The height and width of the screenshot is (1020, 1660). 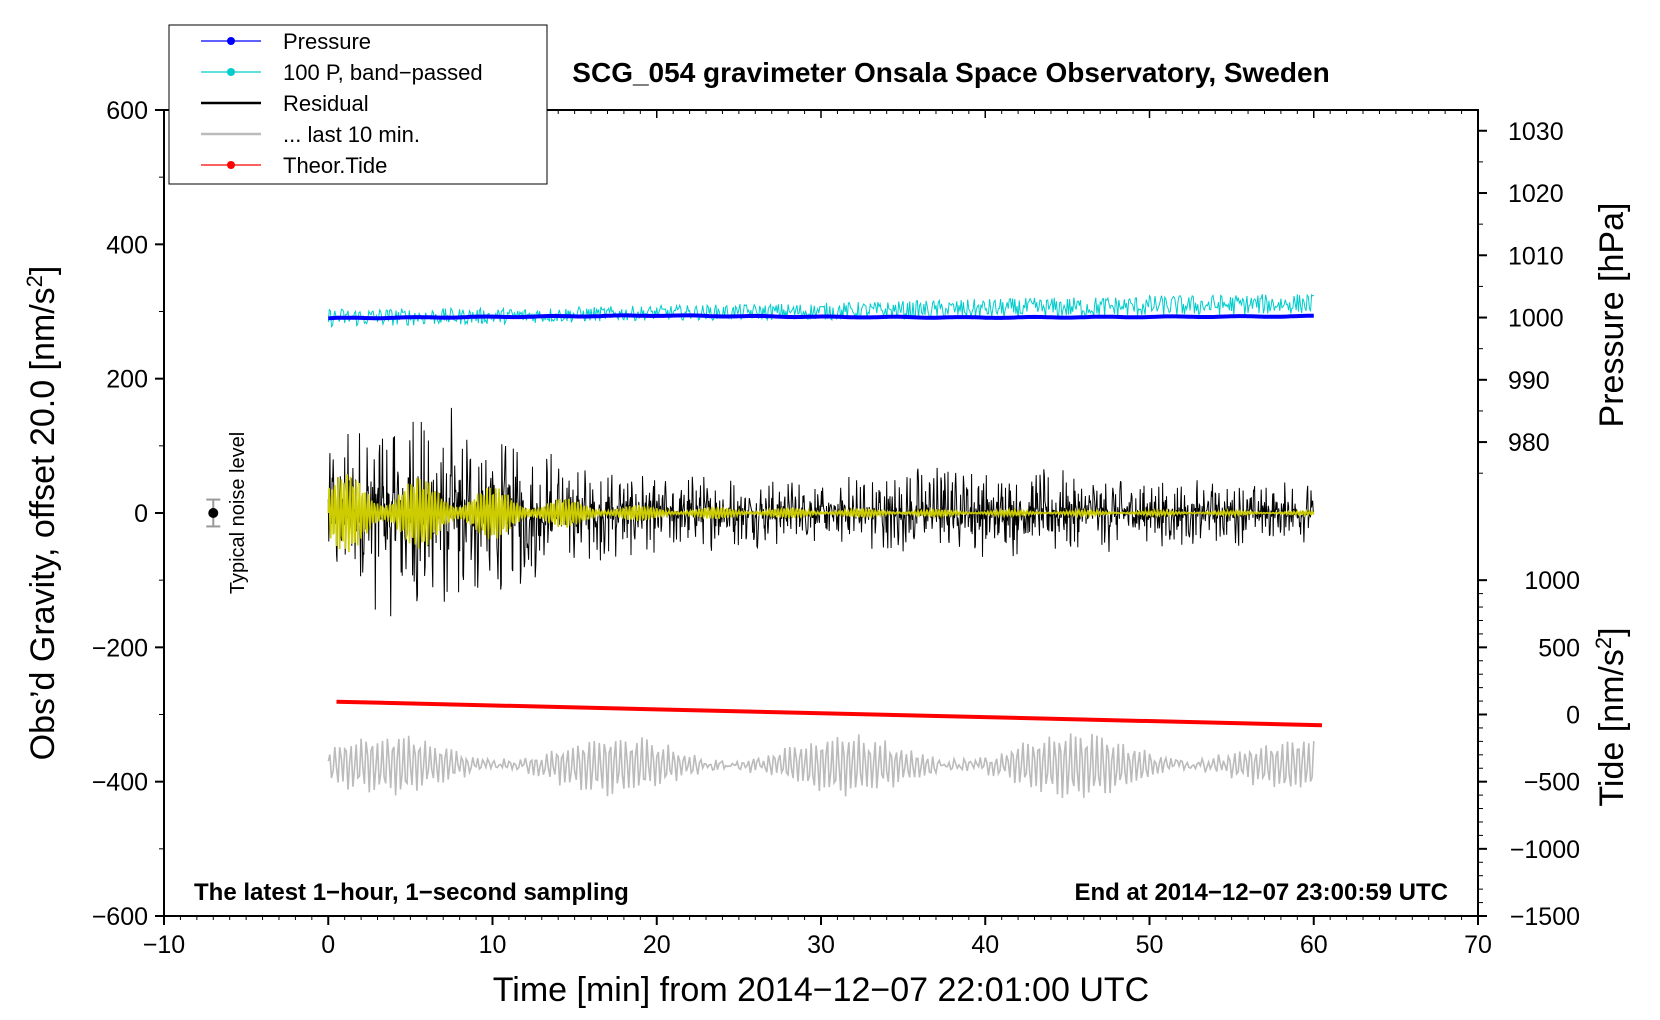 What do you see at coordinates (43, 523) in the screenshot?
I see `y-axis-title-left-text: Obs’d Gravity, offset 20.0 [nm/s` at bounding box center [43, 523].